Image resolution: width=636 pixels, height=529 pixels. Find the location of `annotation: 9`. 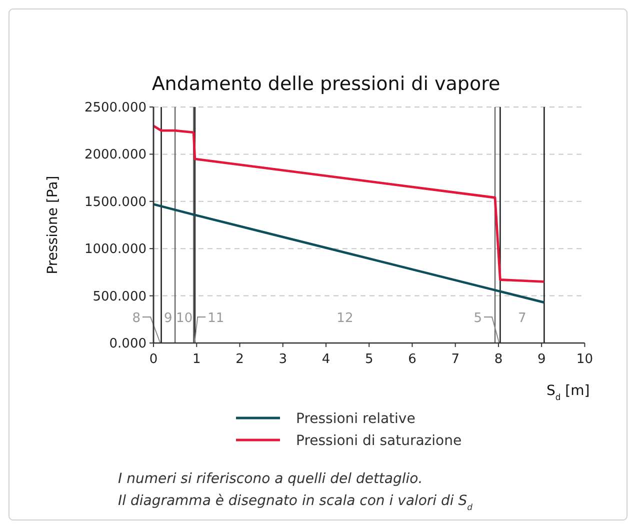

annotation: 9 is located at coordinates (168, 318).